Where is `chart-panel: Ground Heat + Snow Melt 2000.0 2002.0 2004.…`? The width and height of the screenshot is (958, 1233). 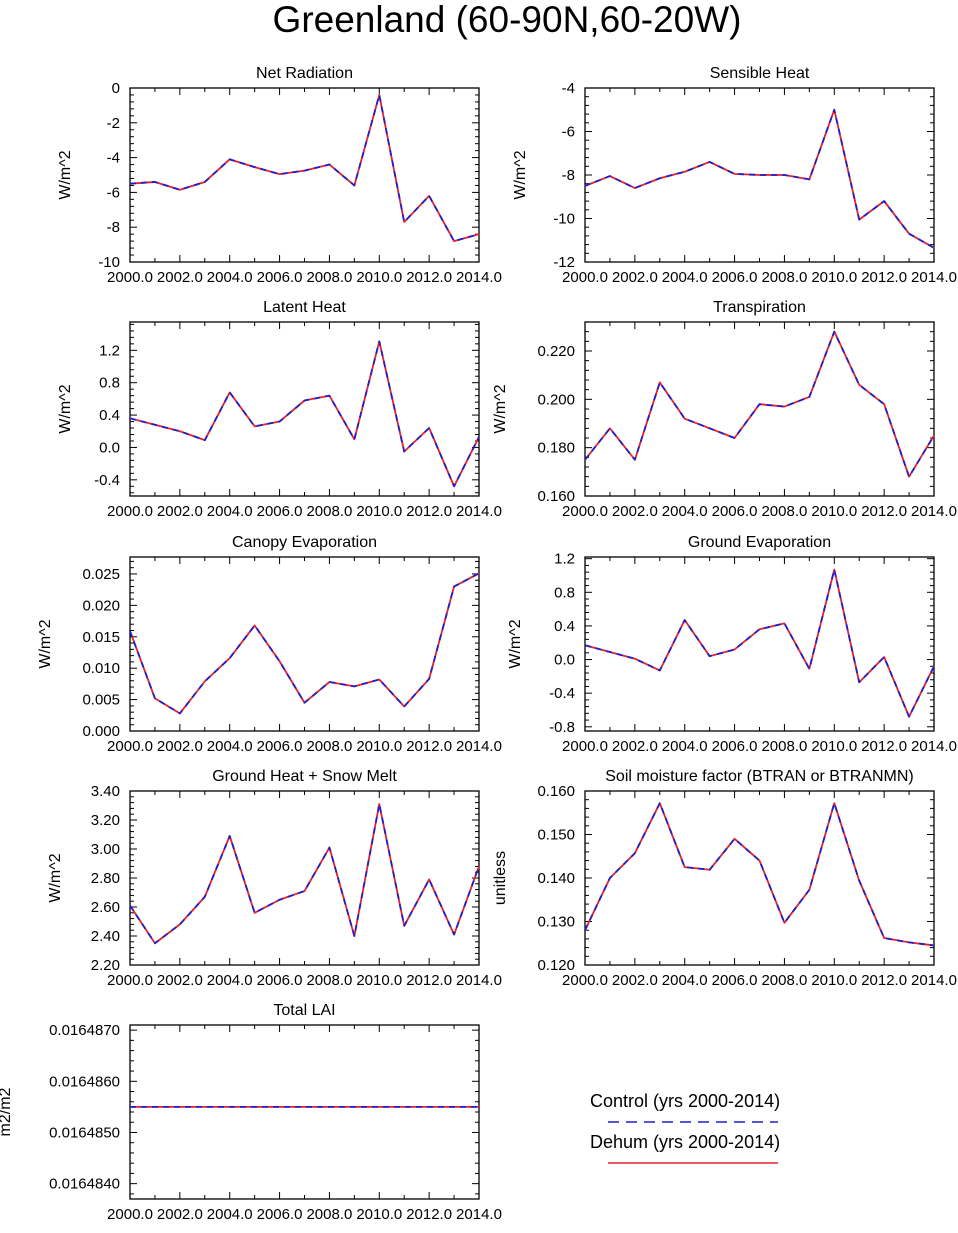 chart-panel: Ground Heat + Snow Melt 2000.0 2002.0 2004.… is located at coordinates (274, 878).